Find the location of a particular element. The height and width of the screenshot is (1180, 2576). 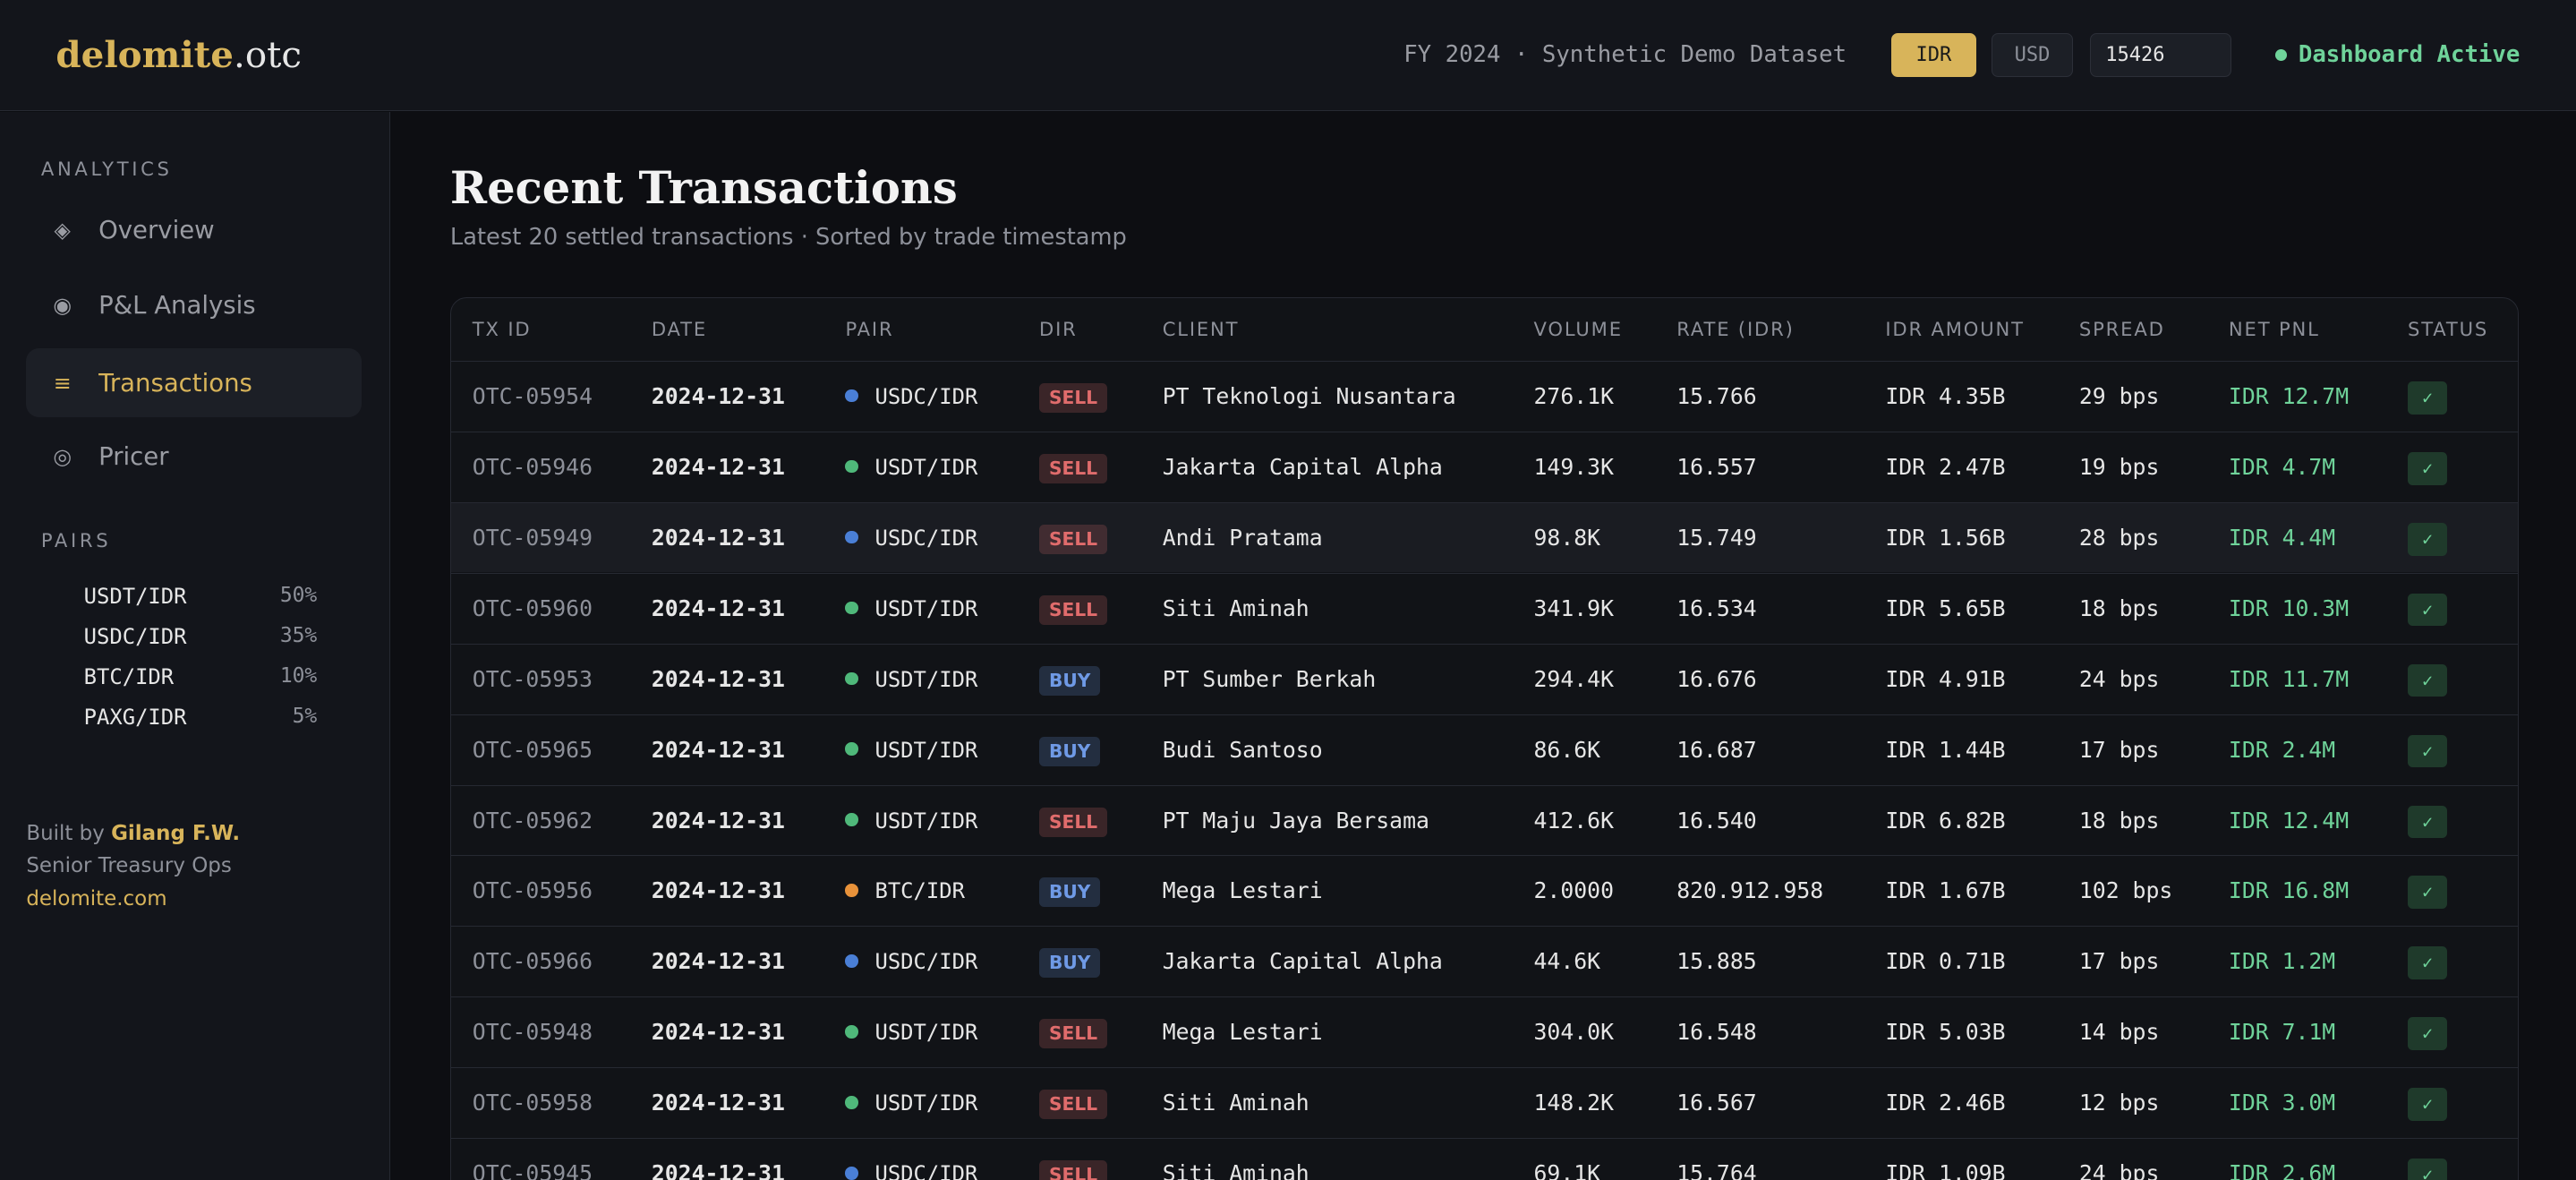

cell-text: 15.749 is located at coordinates (1716, 537).